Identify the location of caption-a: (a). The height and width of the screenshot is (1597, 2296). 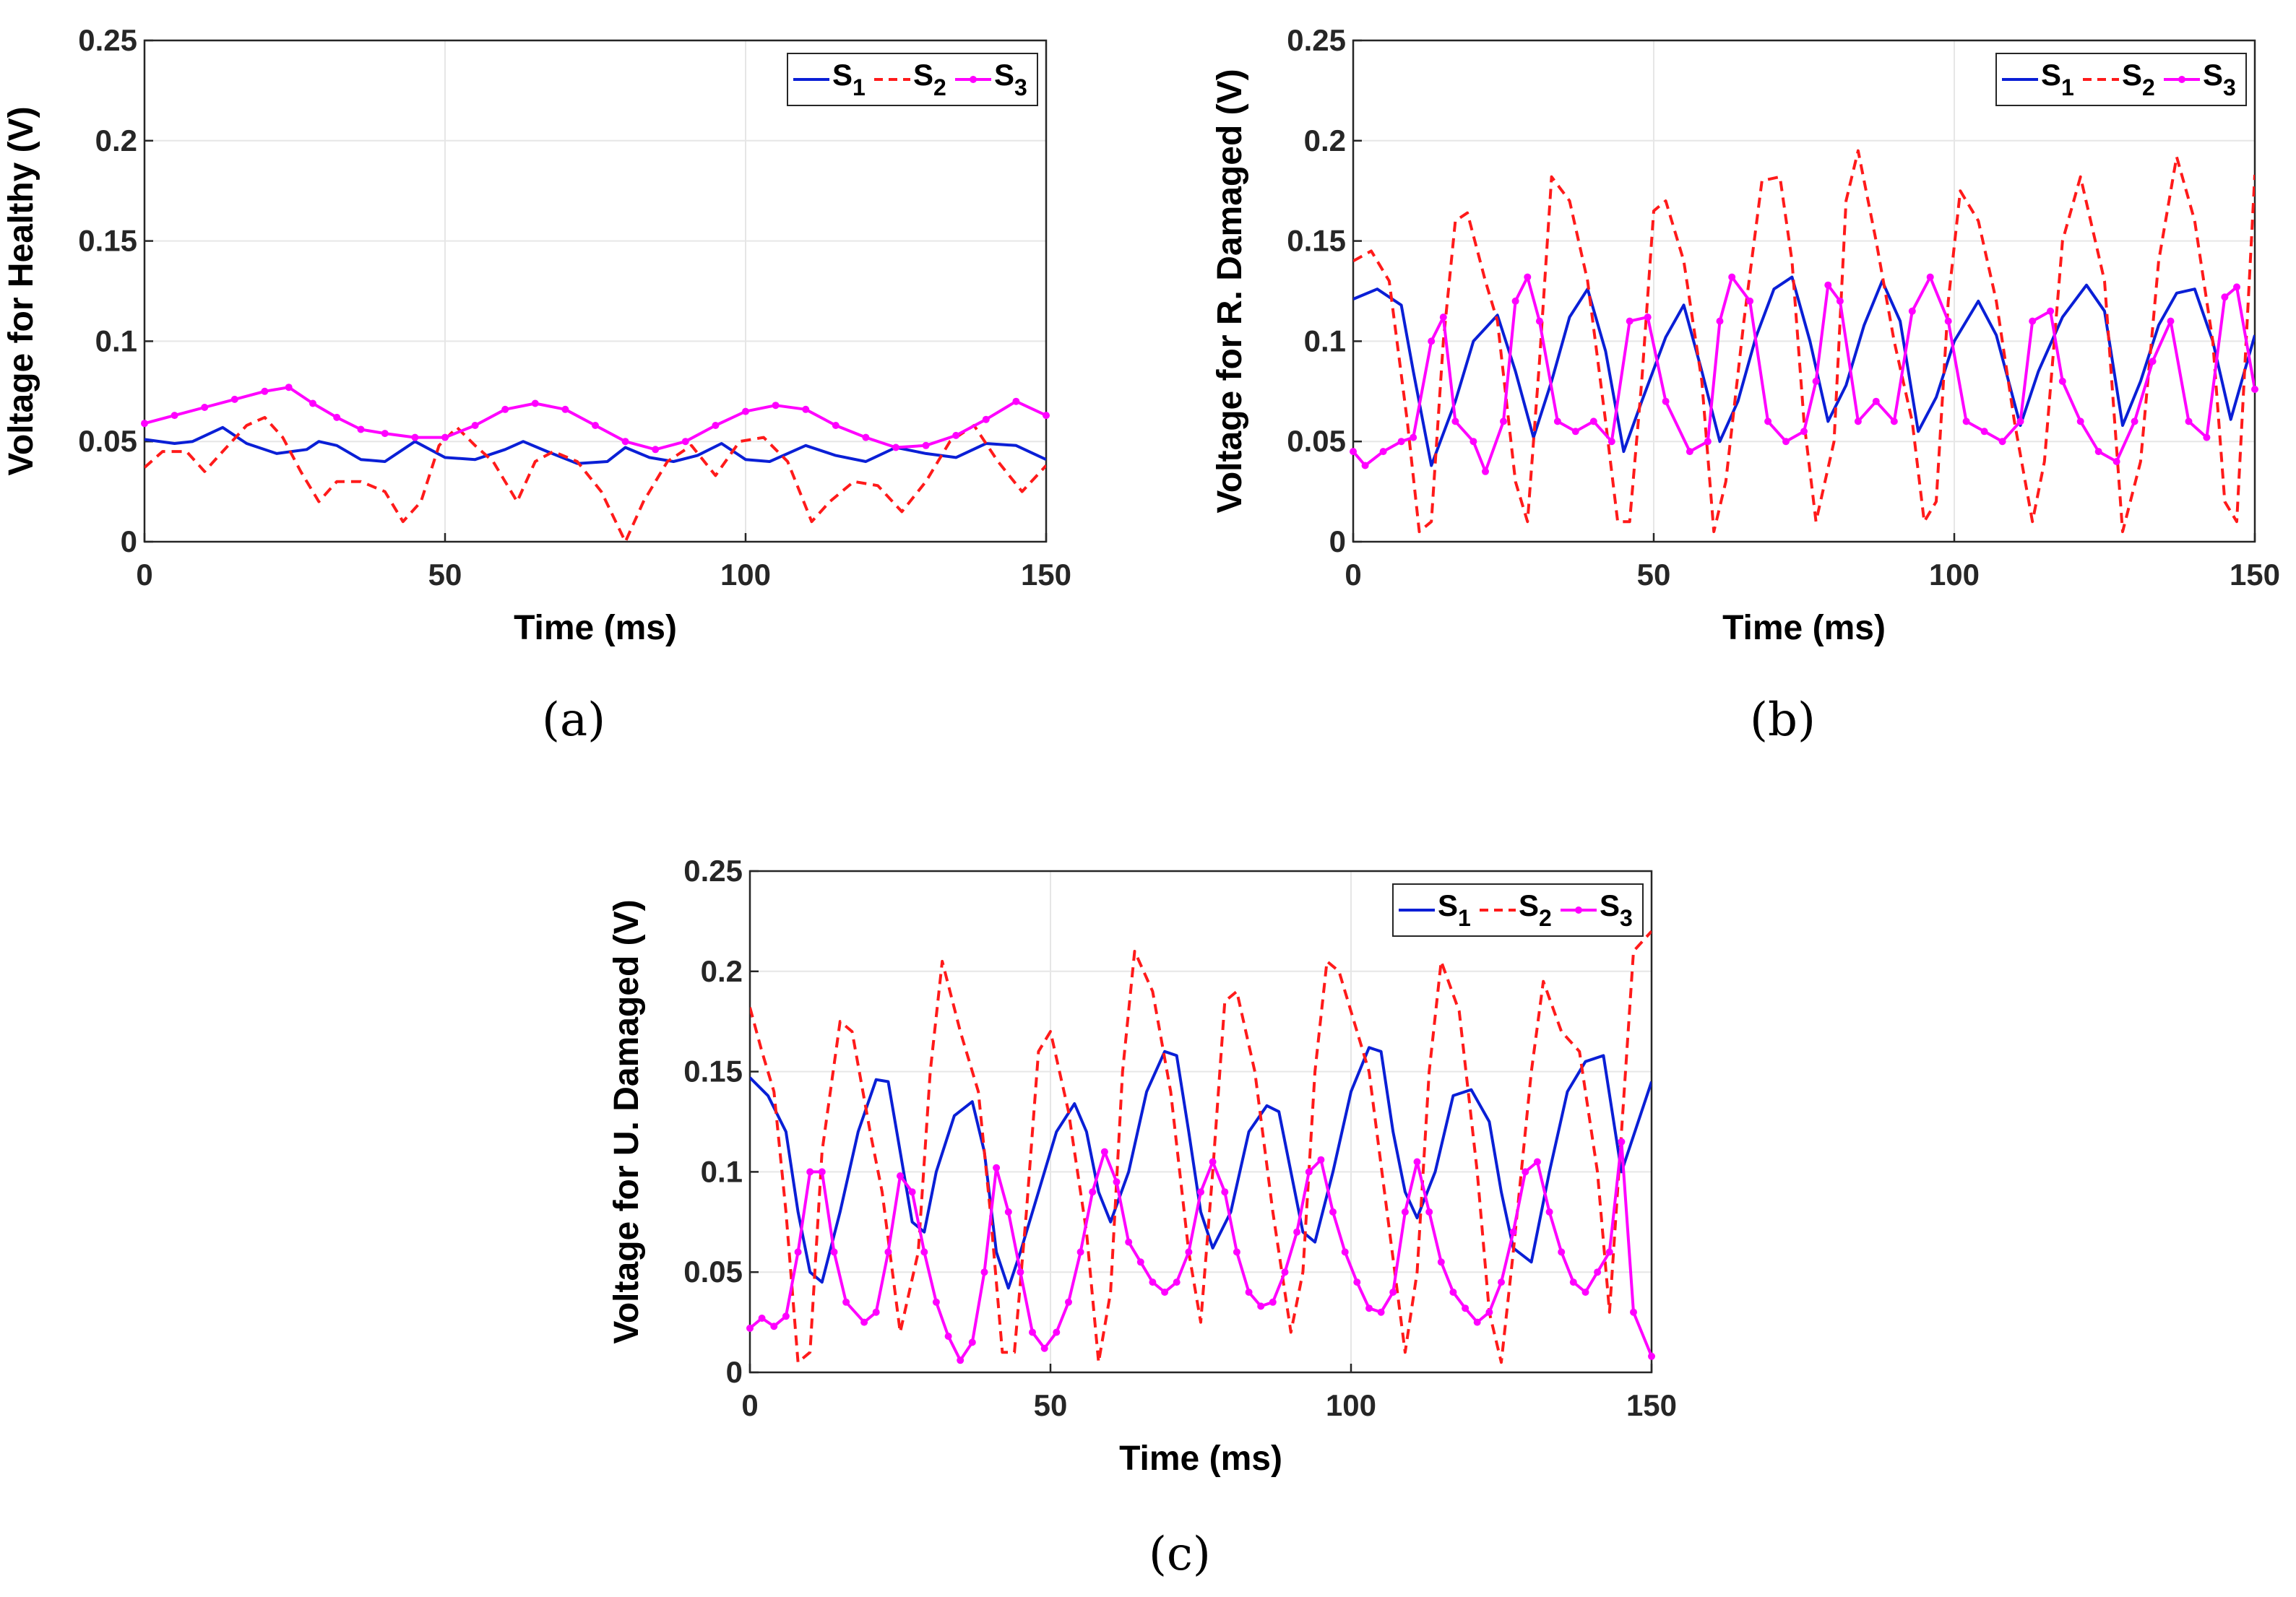
(574, 720).